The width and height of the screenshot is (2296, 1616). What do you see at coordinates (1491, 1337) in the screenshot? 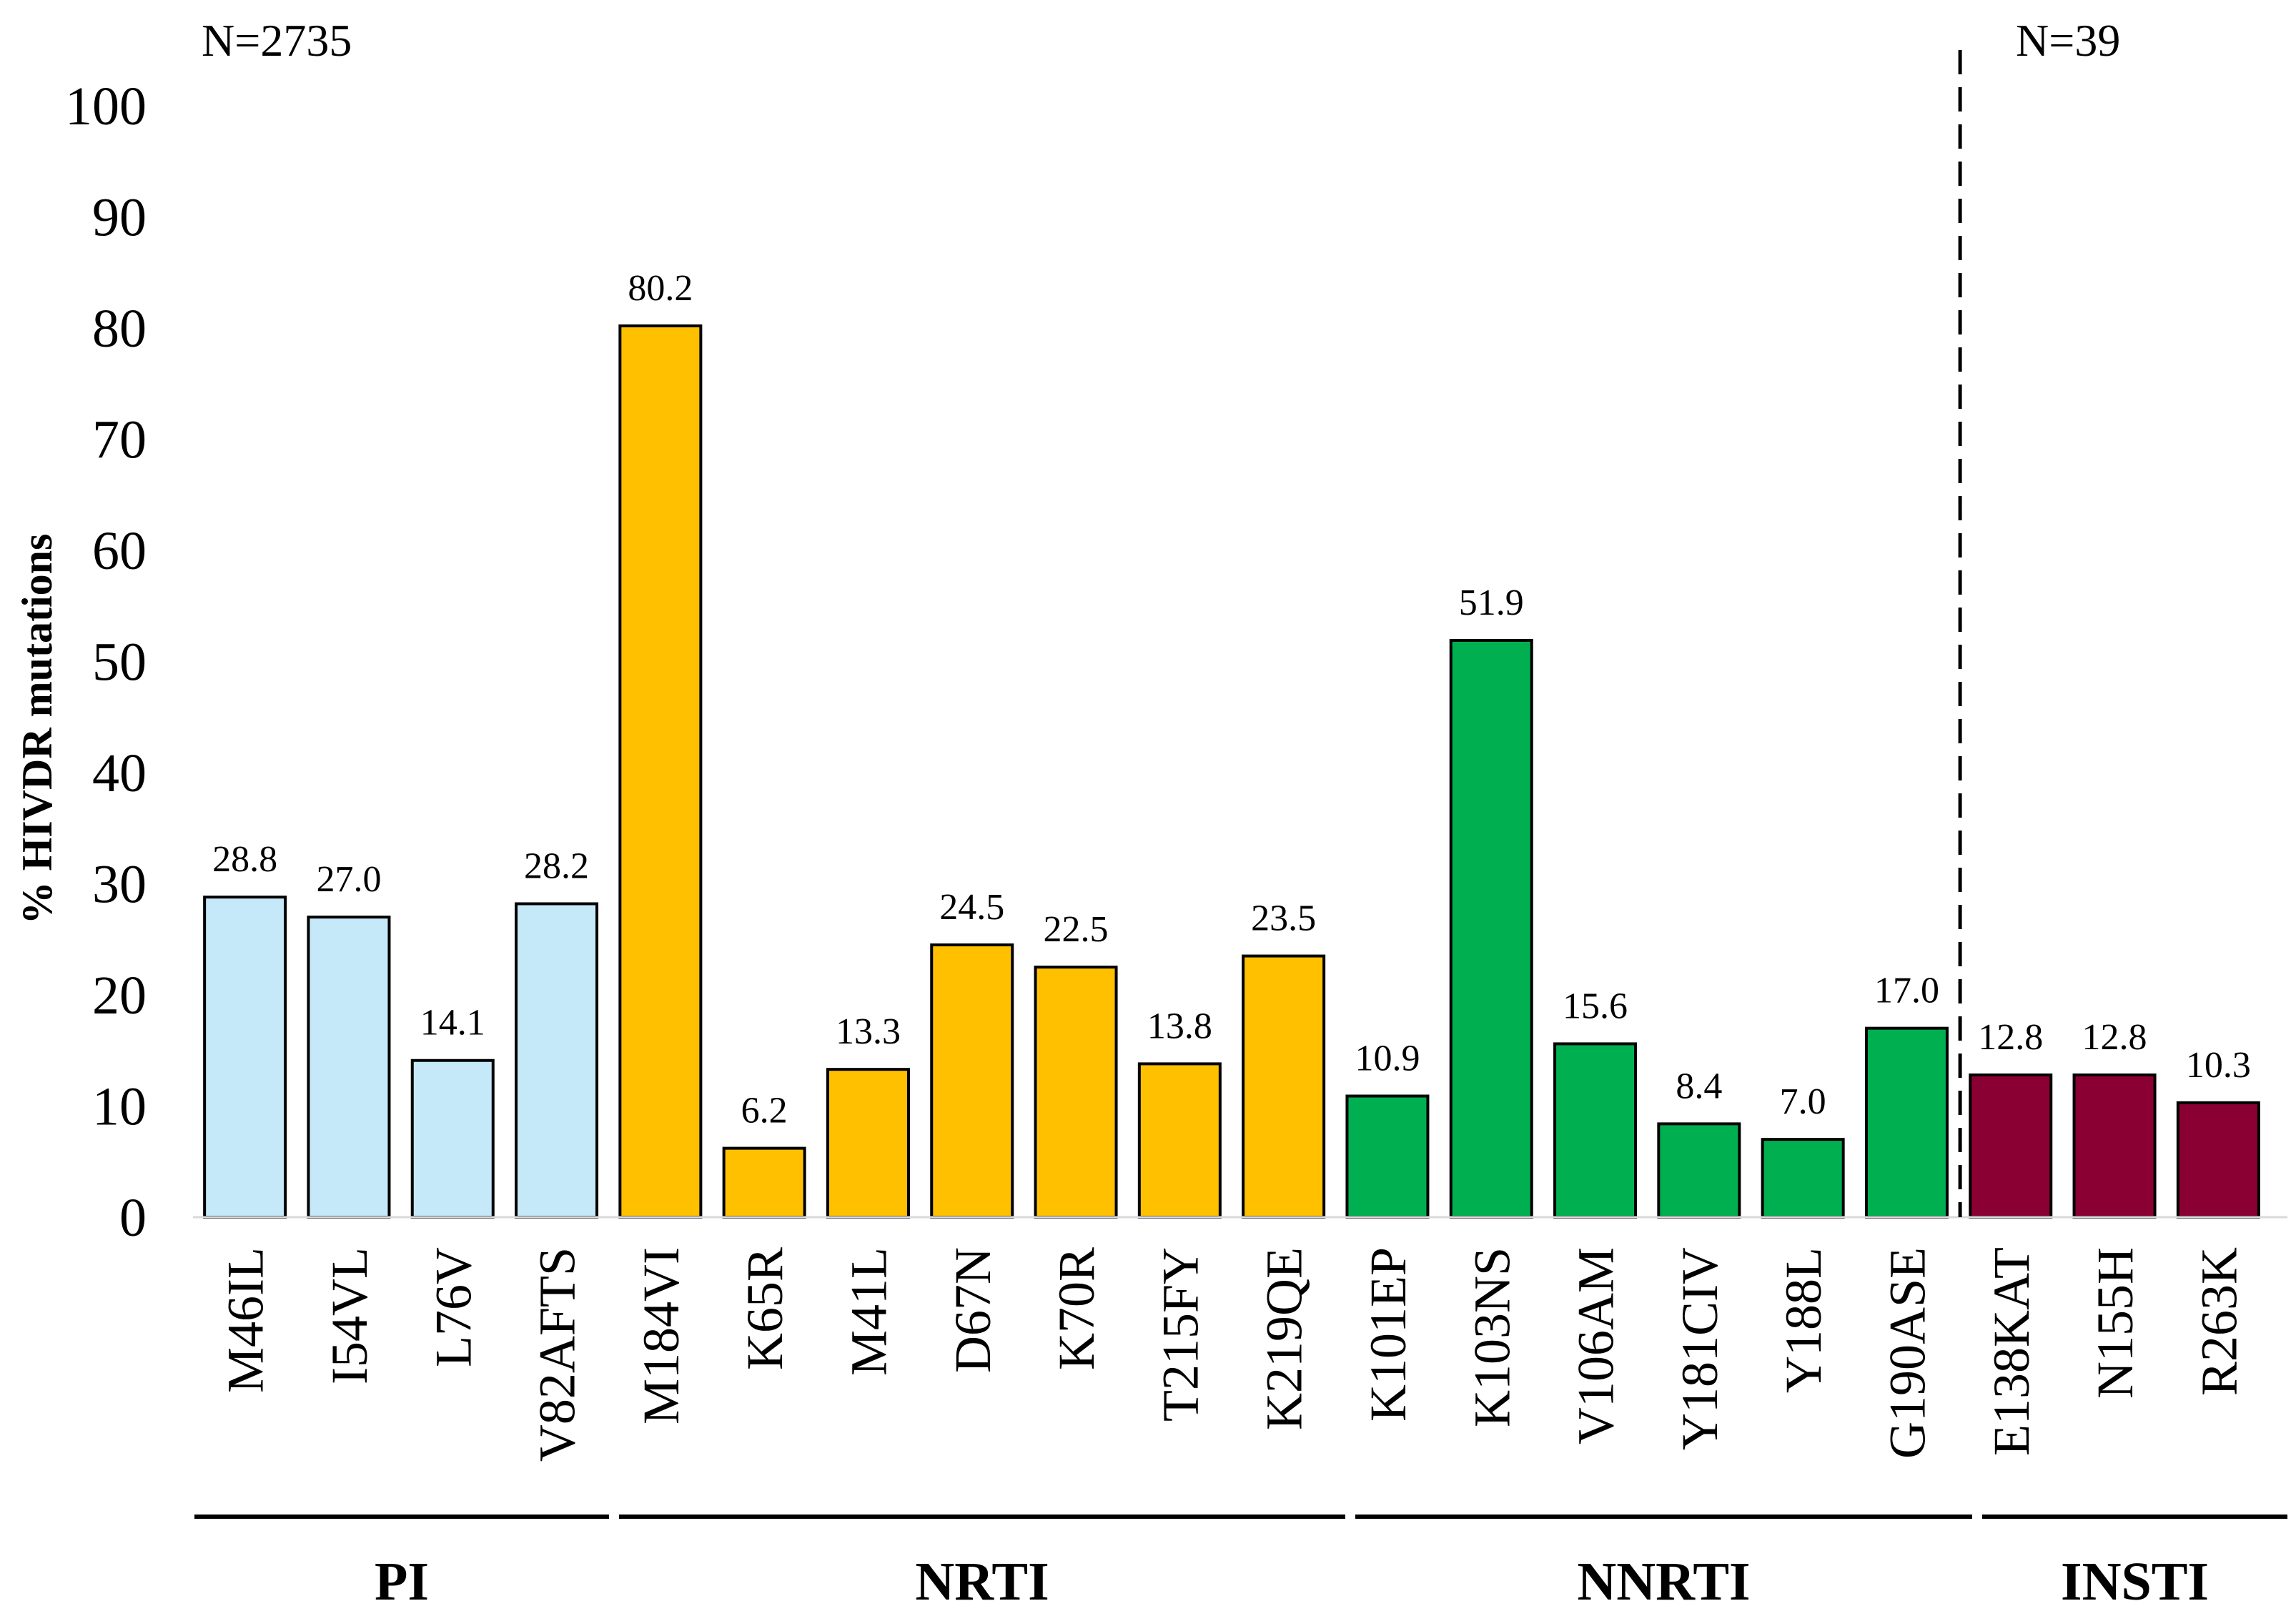
I see `category-label-K103NS: K103NS` at bounding box center [1491, 1337].